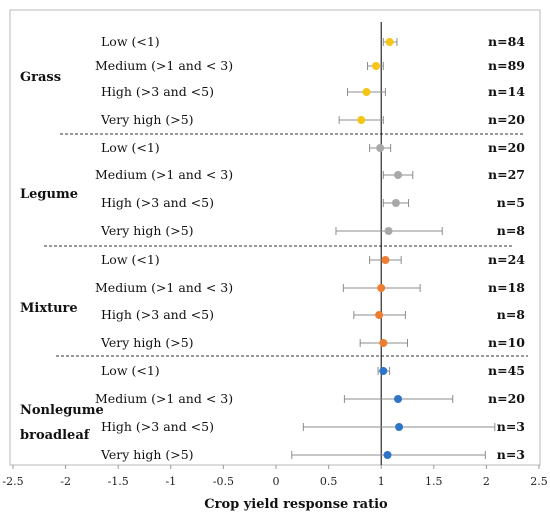 This screenshot has height=516, width=550. I want to click on sample-size-label: n=5, so click(511, 202).